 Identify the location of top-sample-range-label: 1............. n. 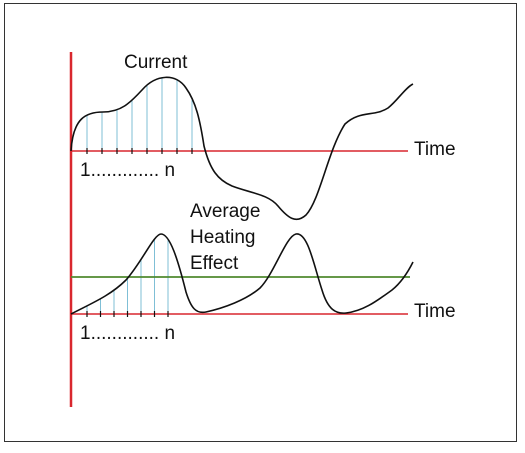
(127, 170).